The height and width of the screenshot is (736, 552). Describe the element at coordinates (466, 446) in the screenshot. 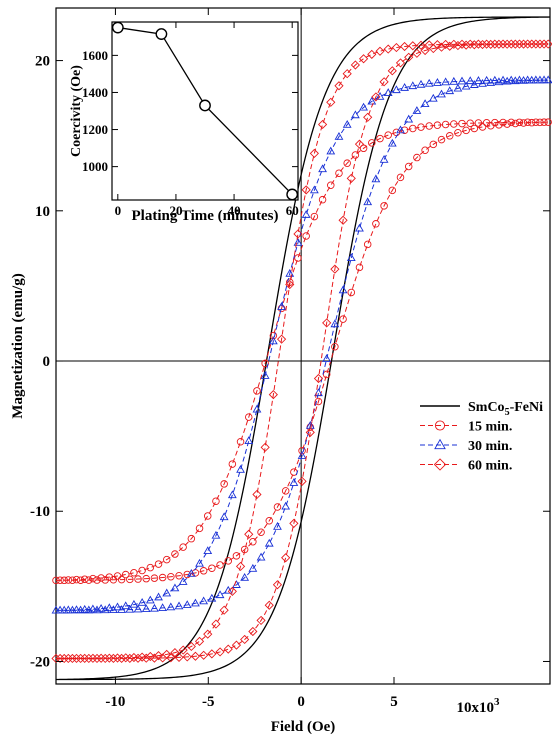

I see `legend-item-m30: 30 min.` at that location.